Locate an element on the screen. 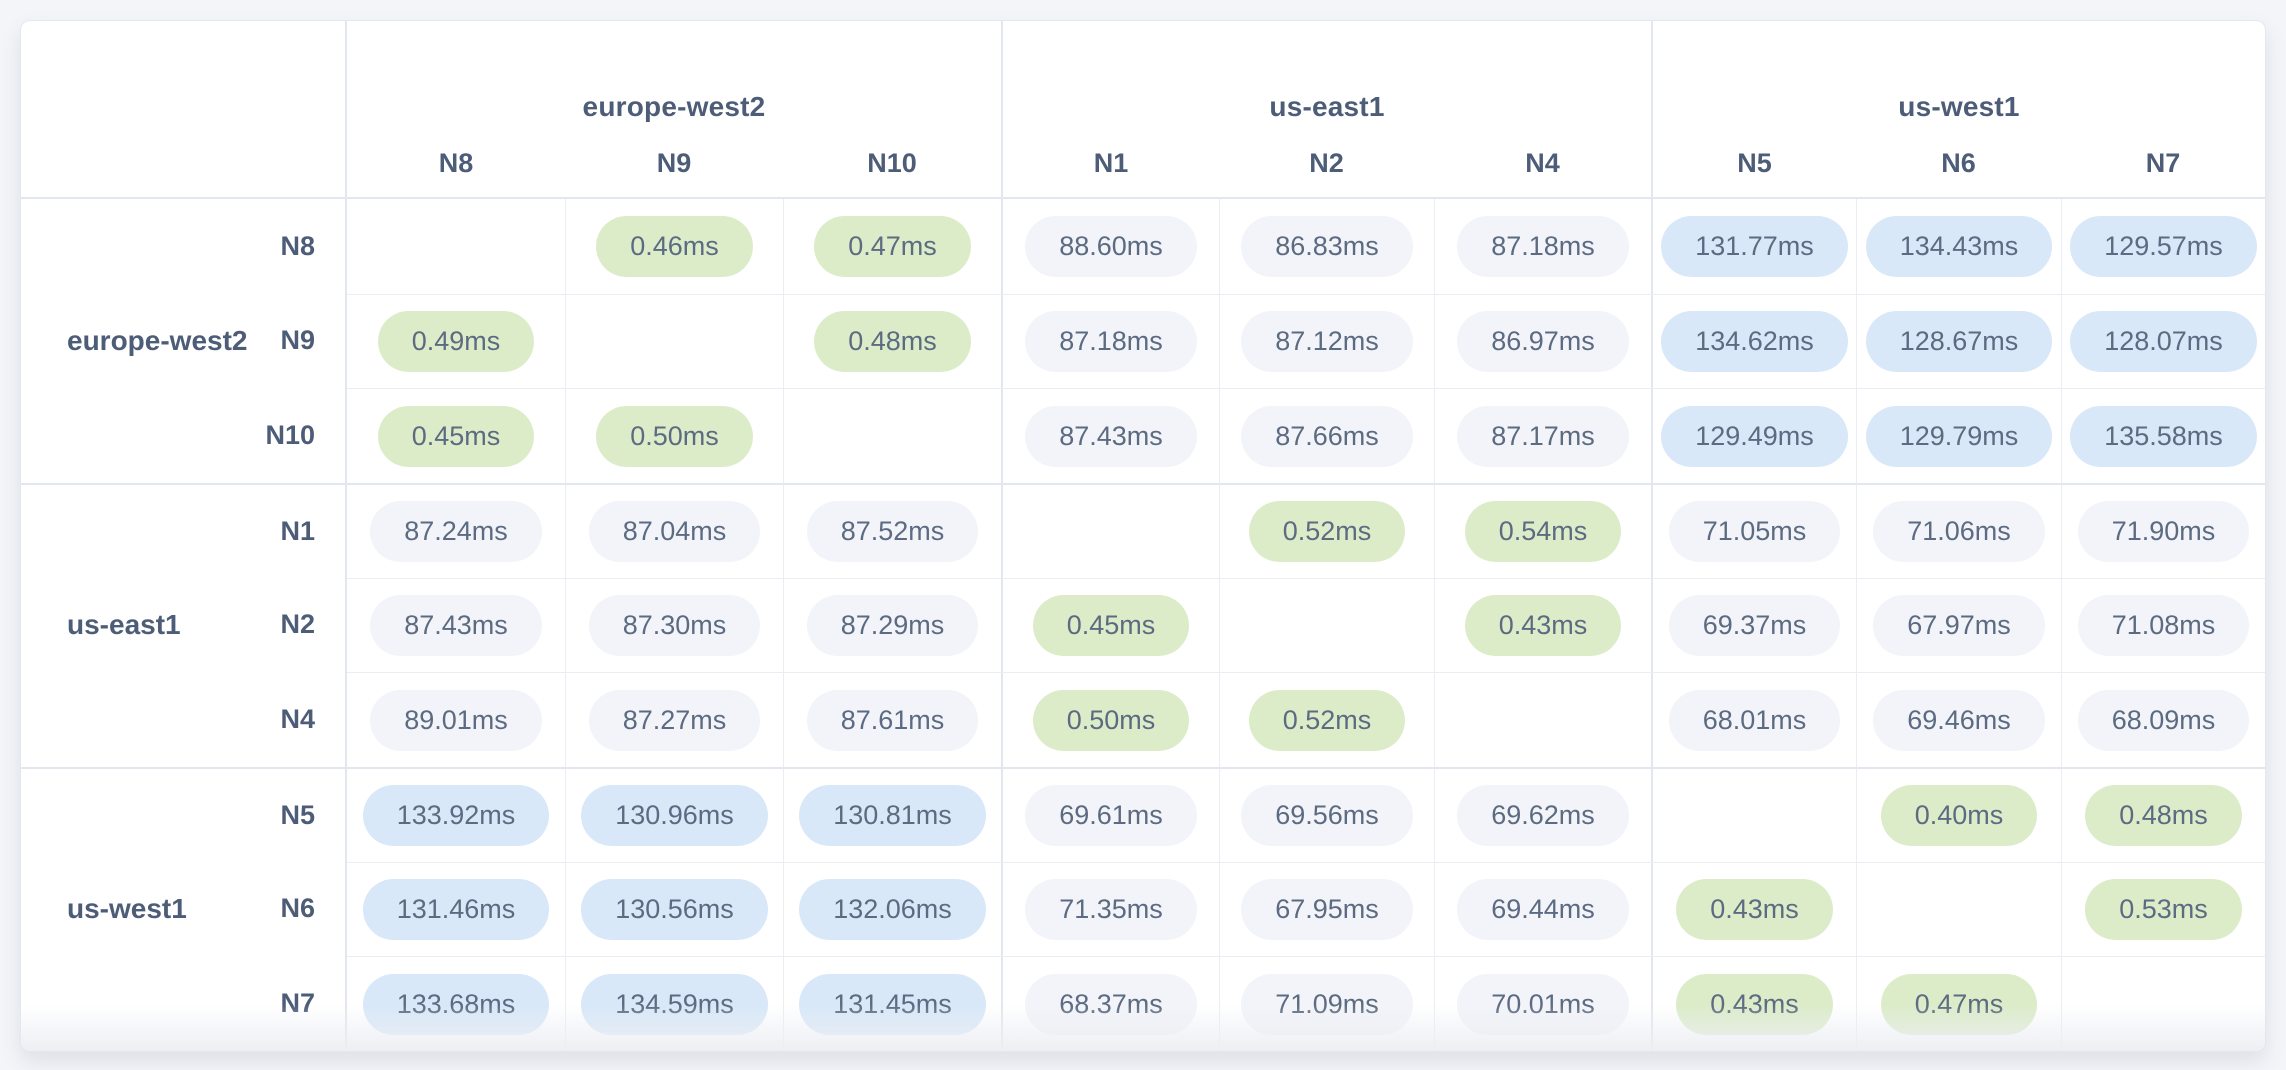 The image size is (2286, 1070). latency-pill: 71.05ms is located at coordinates (1754, 531).